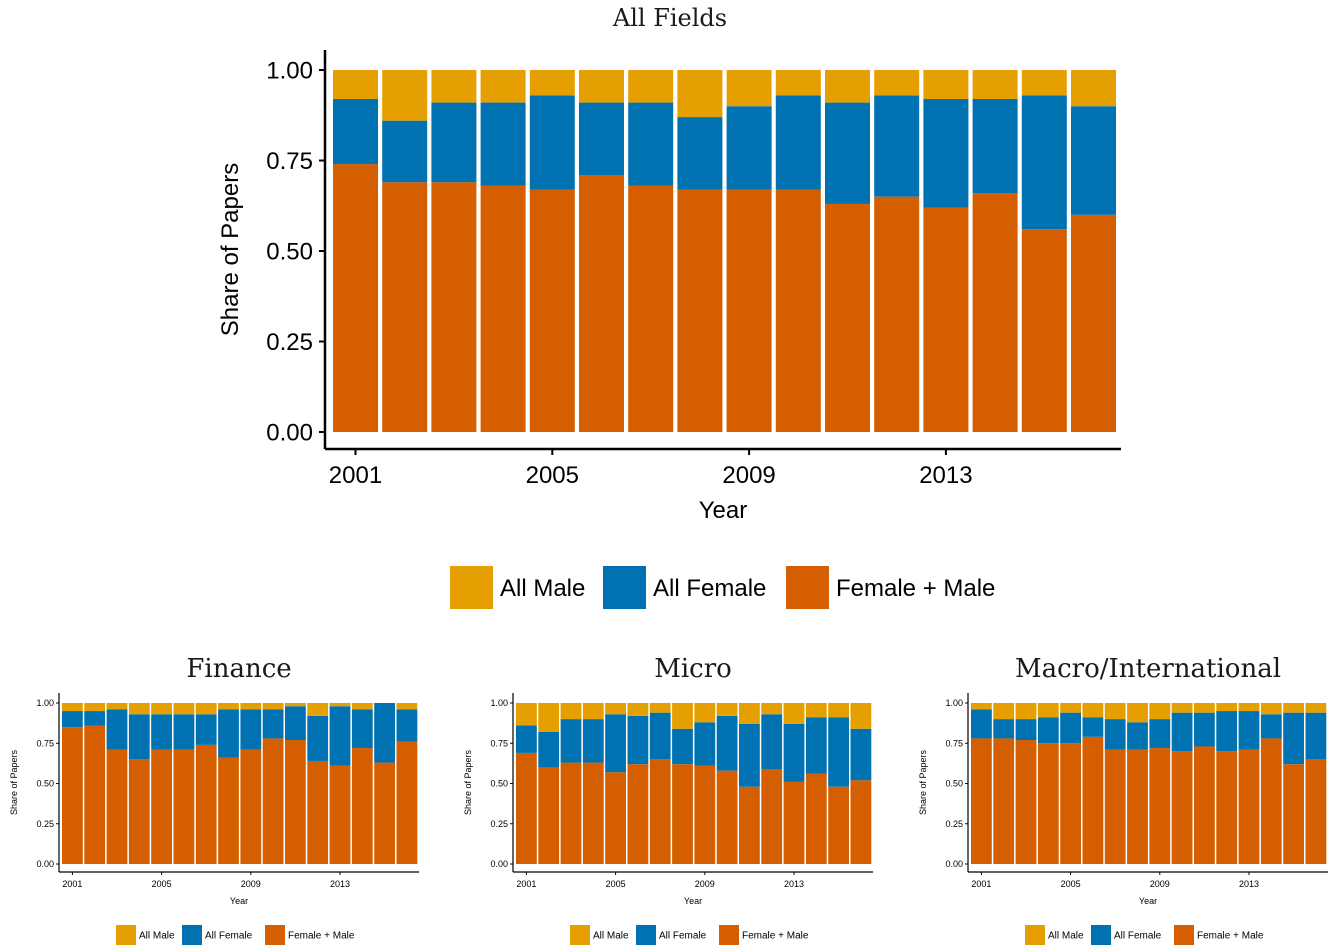 This screenshot has width=1338, height=949. I want to click on legend-label: Female + Male, so click(775, 936).